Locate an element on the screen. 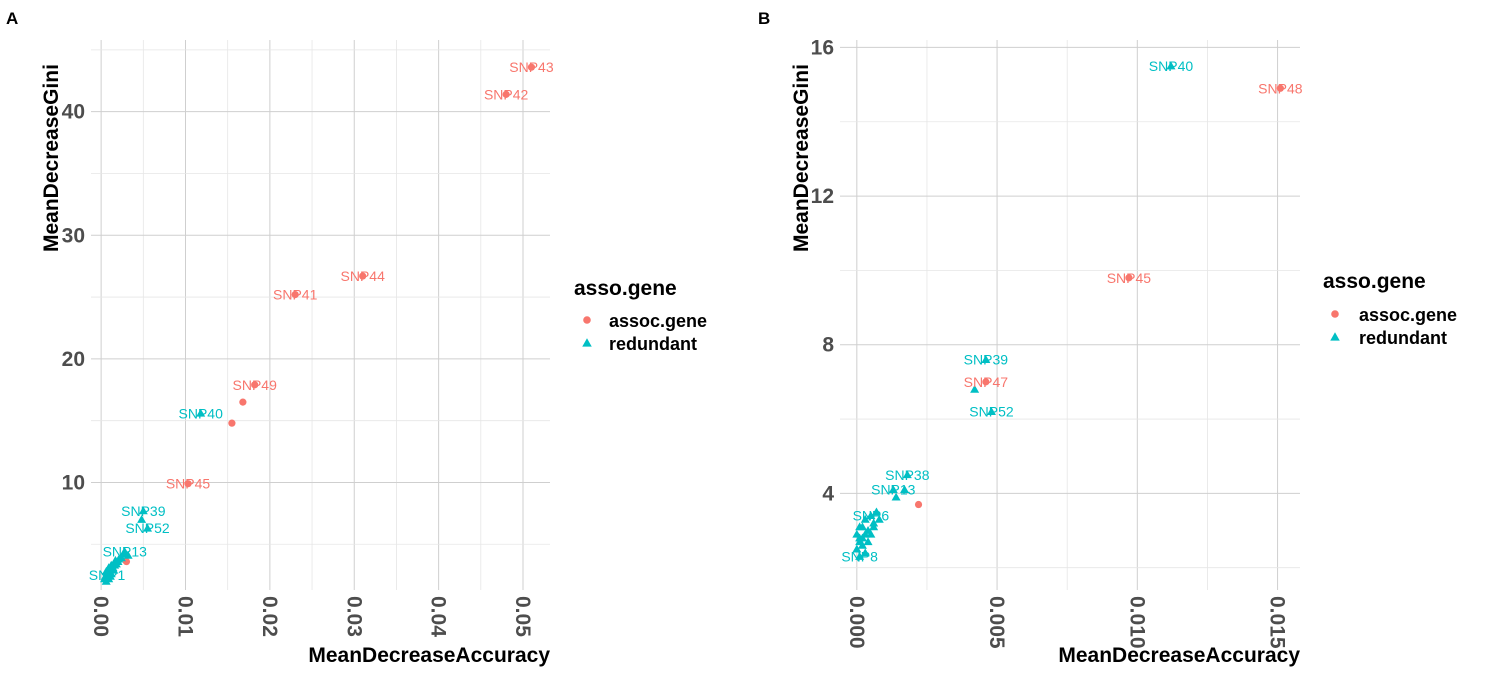 The width and height of the screenshot is (1500, 700). panel-a-x-tick-label: 0.05 is located at coordinates (522, 616).